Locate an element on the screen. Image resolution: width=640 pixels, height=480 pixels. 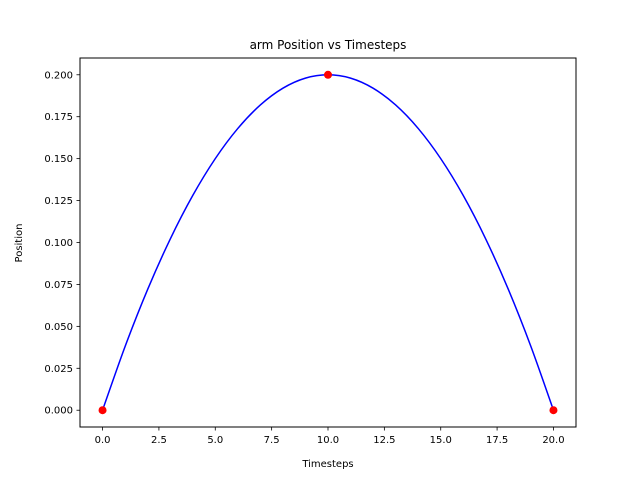
y-tick-label: 0.100 is located at coordinates (58, 243).